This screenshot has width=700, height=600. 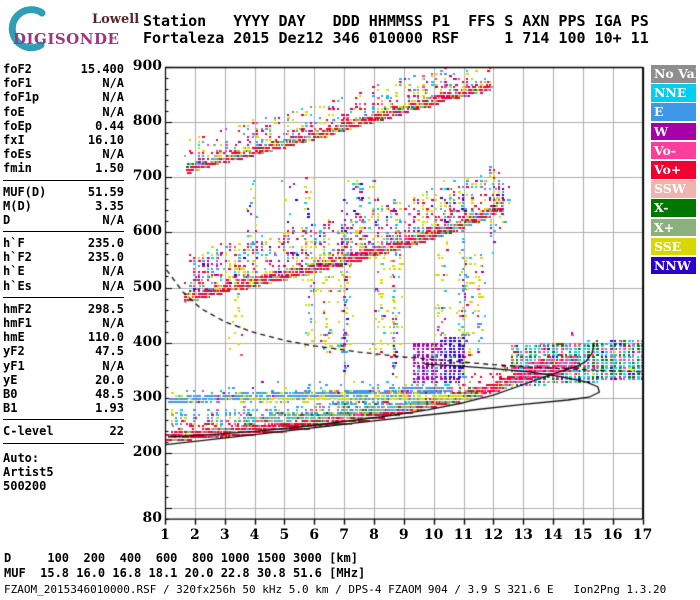 I want to click on param-label: yF2, so click(x=14, y=351).